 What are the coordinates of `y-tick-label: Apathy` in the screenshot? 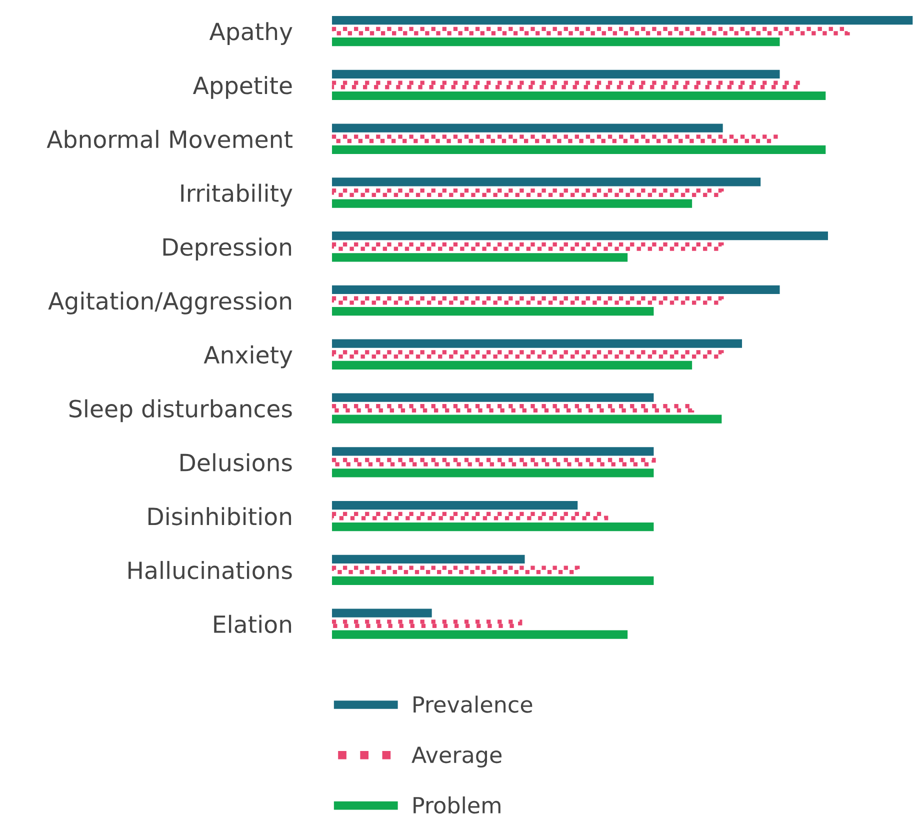 It's located at (250, 33).